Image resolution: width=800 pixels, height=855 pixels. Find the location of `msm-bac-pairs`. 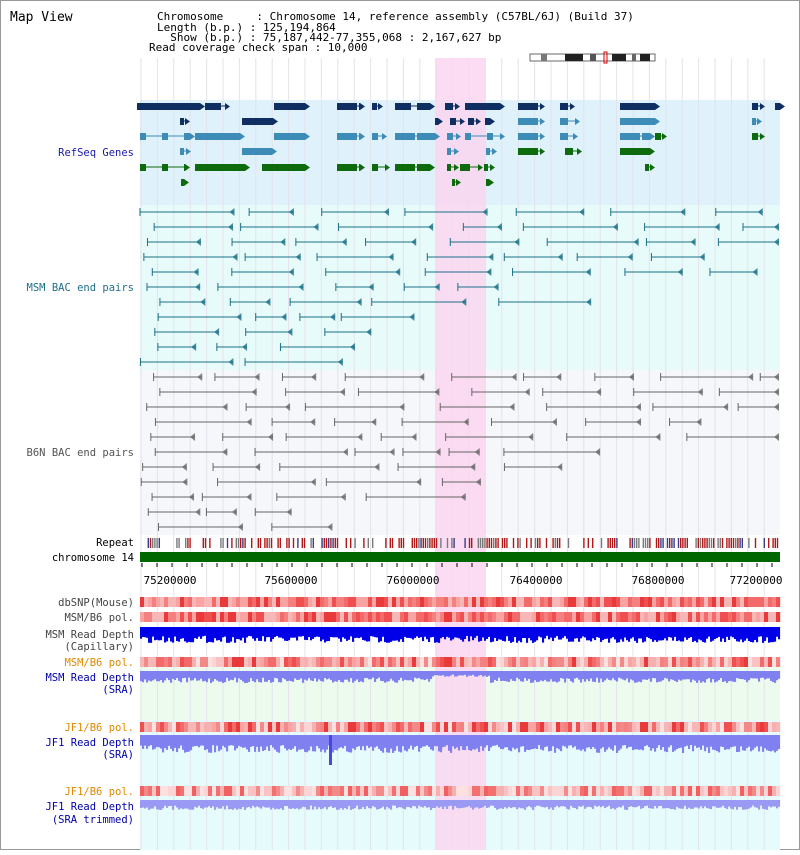

msm-bac-pairs is located at coordinates (459, 287).